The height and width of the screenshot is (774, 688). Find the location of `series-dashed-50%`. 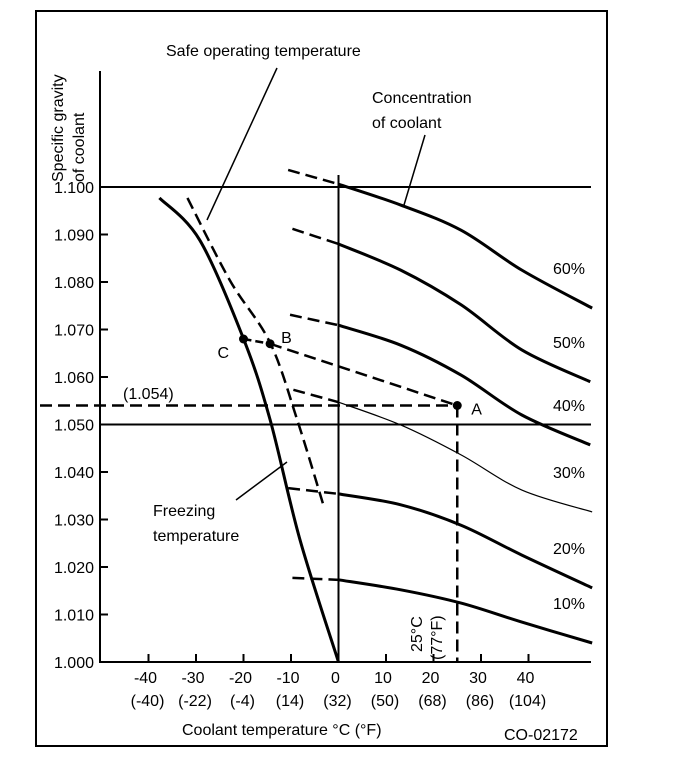

series-dashed-50% is located at coordinates (315, 236).